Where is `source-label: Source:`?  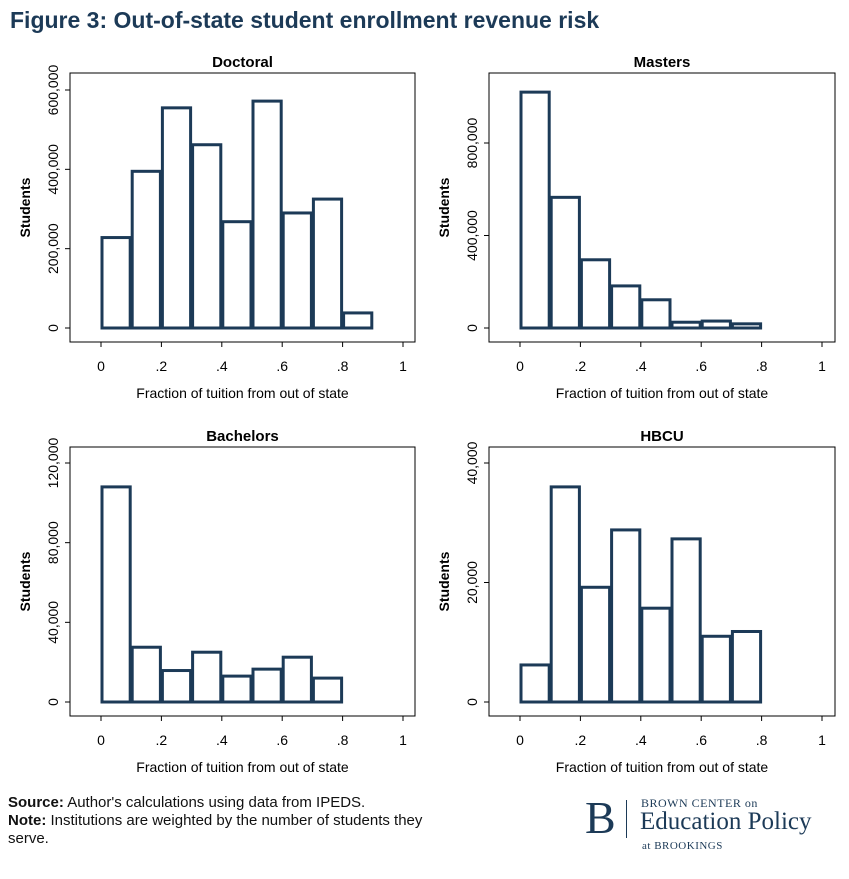
source-label: Source: is located at coordinates (36, 802).